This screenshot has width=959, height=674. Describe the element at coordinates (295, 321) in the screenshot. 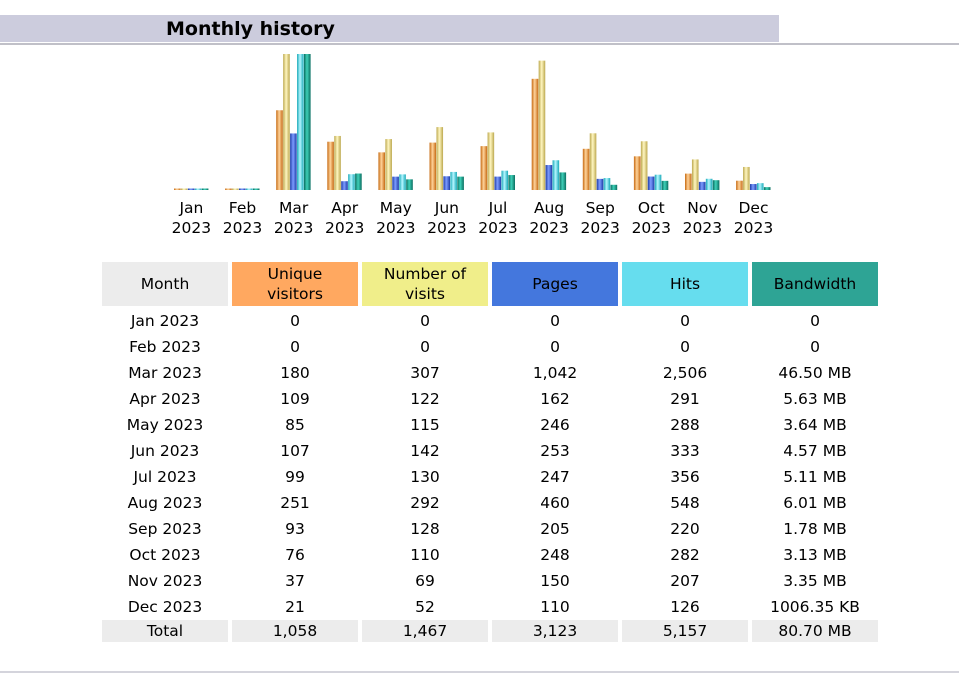

I see `cell-unique: 0` at that location.